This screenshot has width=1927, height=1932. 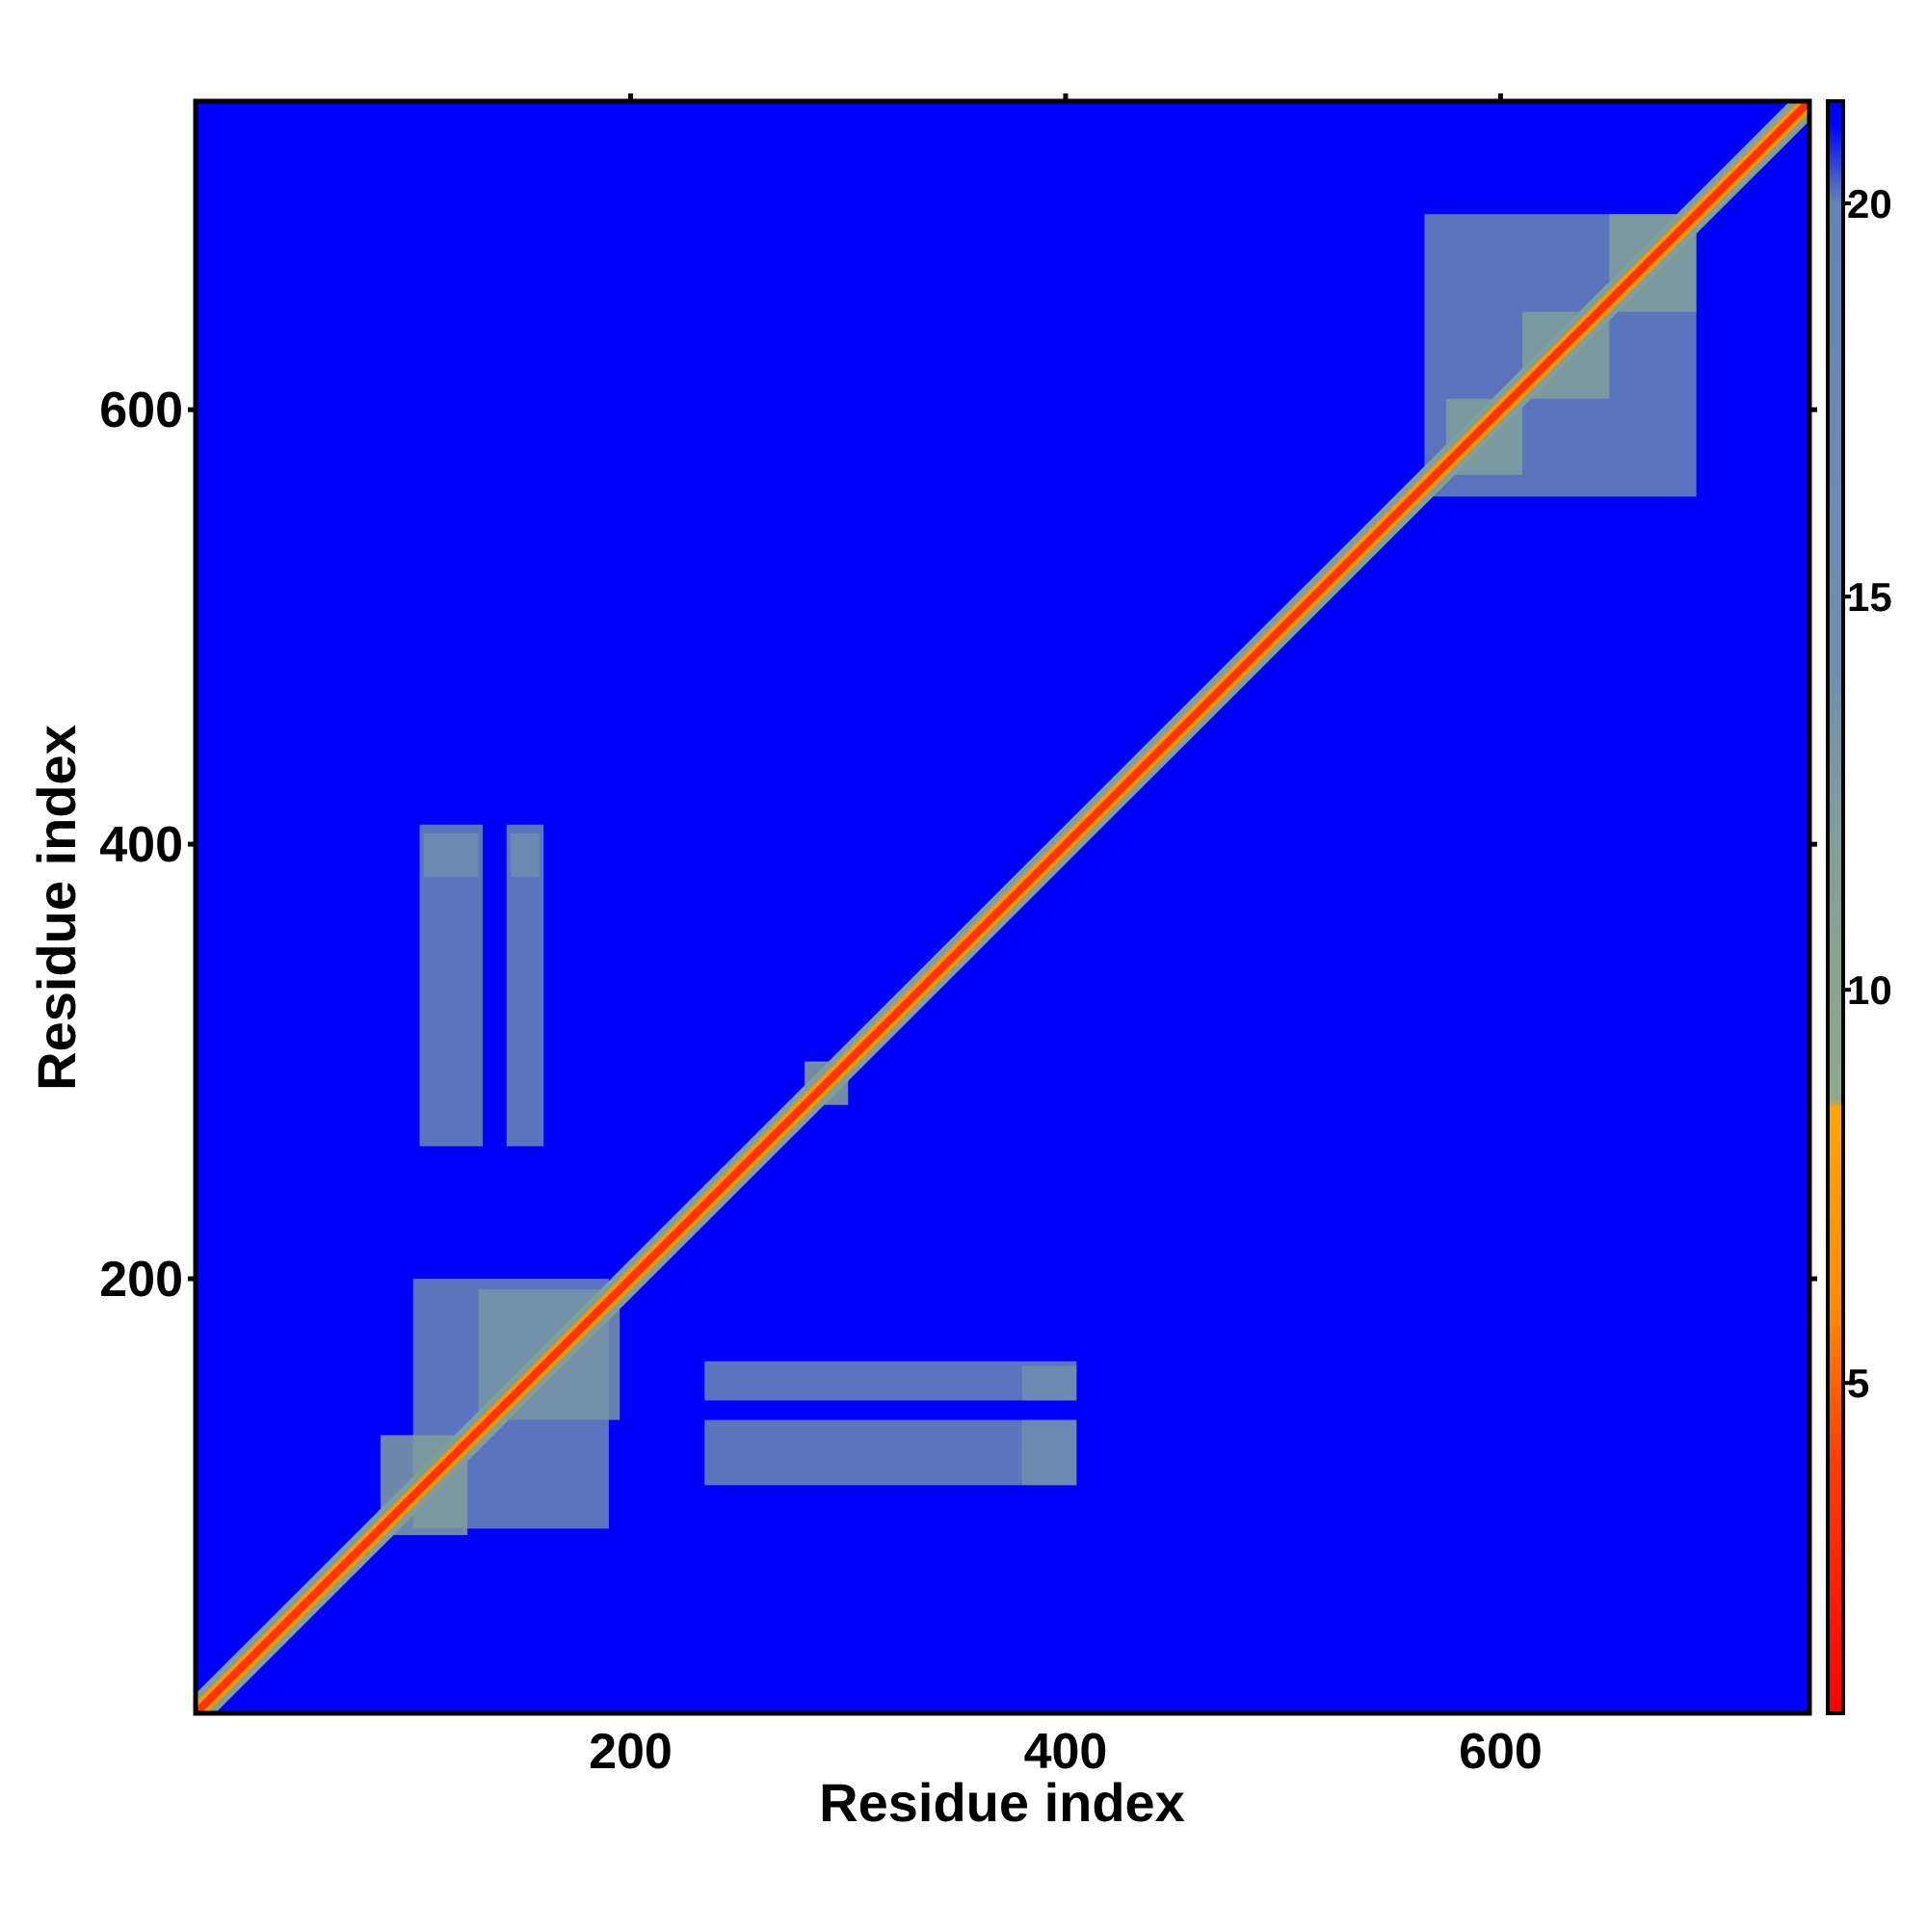 What do you see at coordinates (1501, 1752) in the screenshot?
I see `x-tick-label: 600` at bounding box center [1501, 1752].